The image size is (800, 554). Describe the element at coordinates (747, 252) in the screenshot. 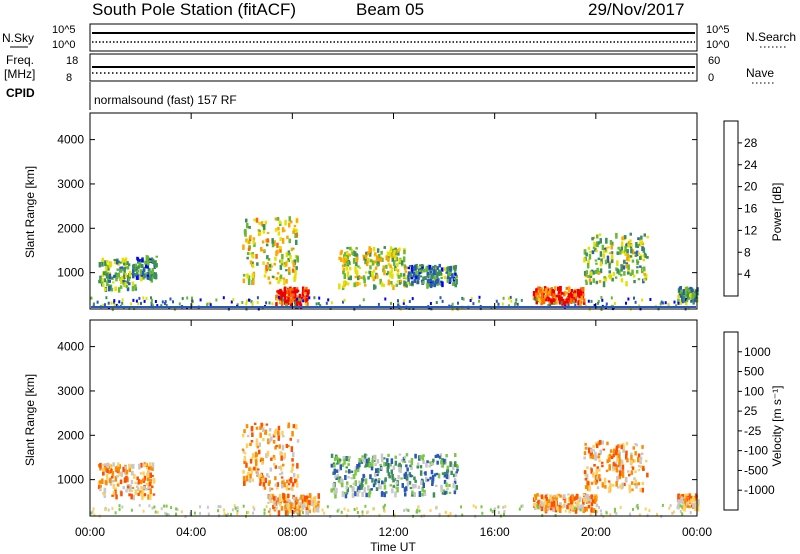

I see `colorbar-tick-label: 8` at that location.